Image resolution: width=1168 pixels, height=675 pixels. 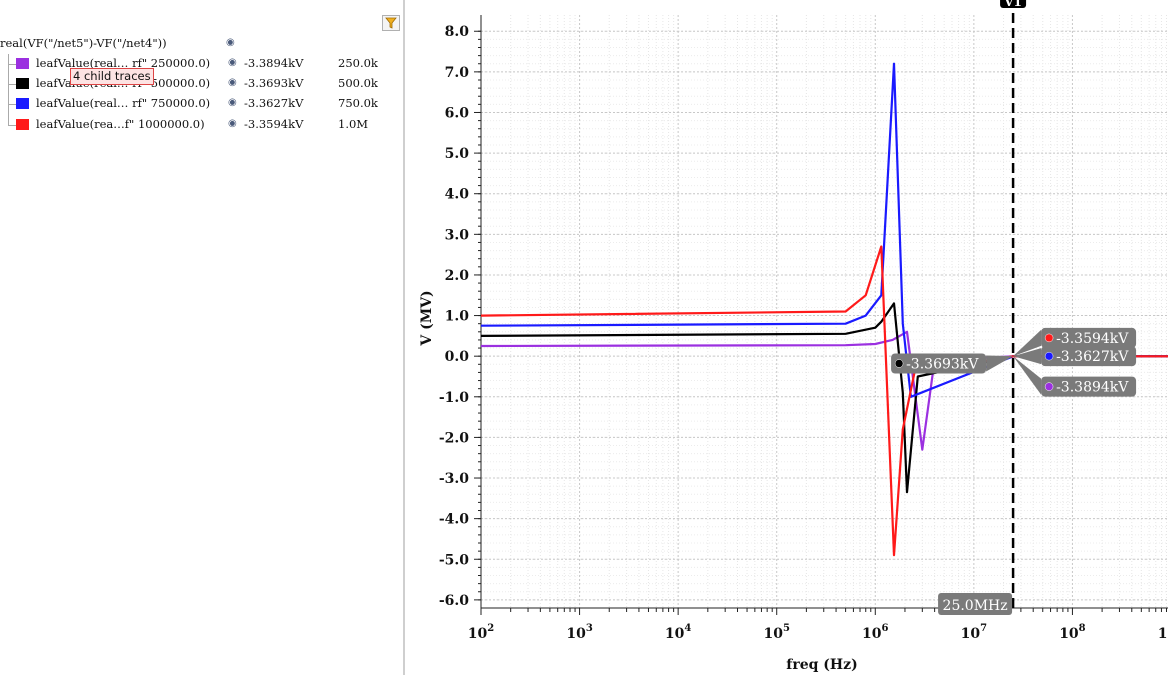 I want to click on x-tick-label: 109, so click(x=1163, y=632).